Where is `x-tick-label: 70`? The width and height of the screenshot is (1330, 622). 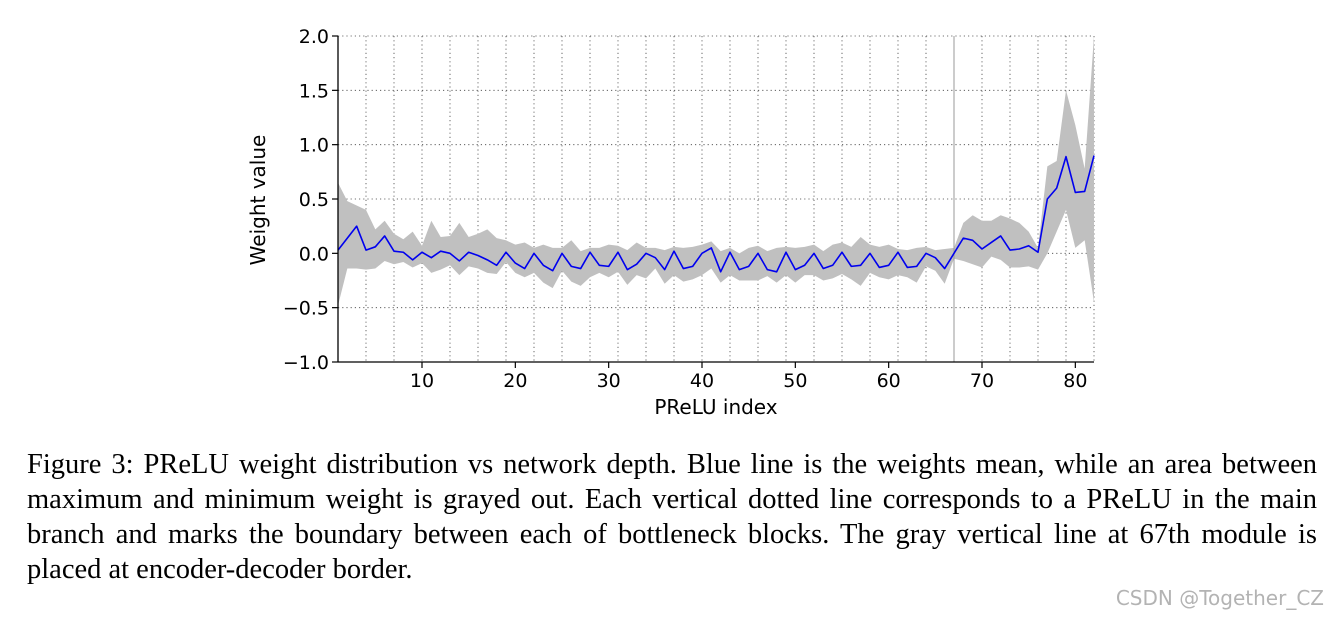 x-tick-label: 70 is located at coordinates (982, 381).